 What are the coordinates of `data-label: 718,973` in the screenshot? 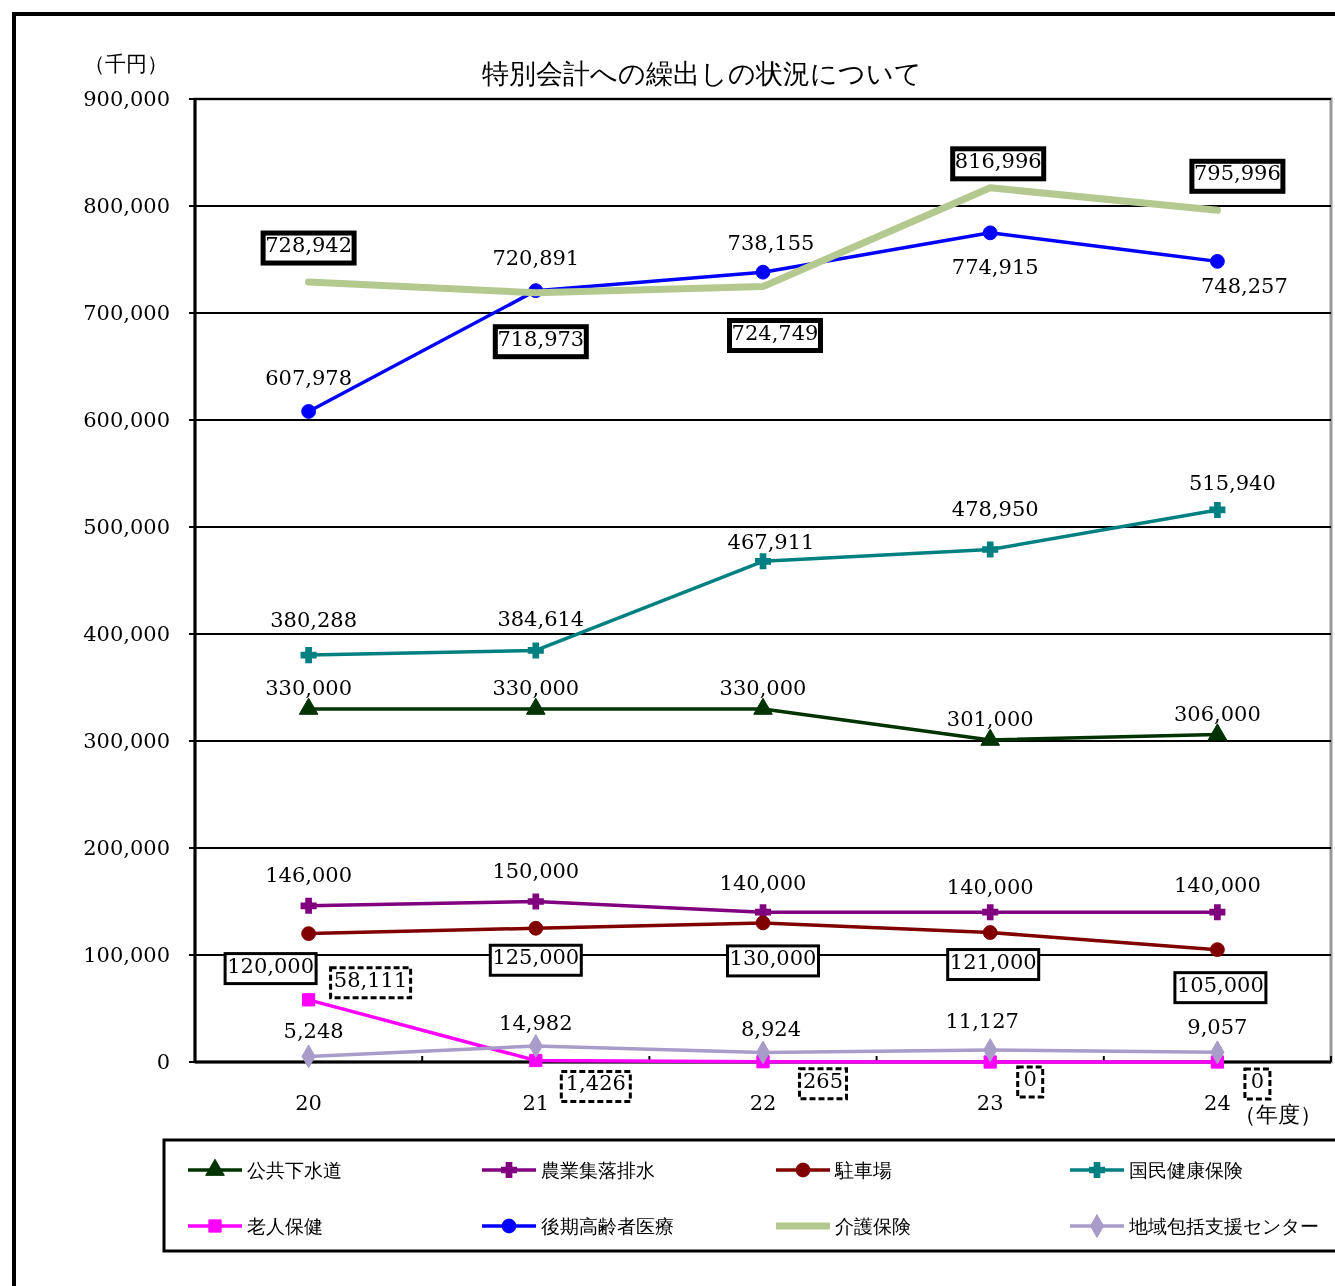 It's located at (541, 338).